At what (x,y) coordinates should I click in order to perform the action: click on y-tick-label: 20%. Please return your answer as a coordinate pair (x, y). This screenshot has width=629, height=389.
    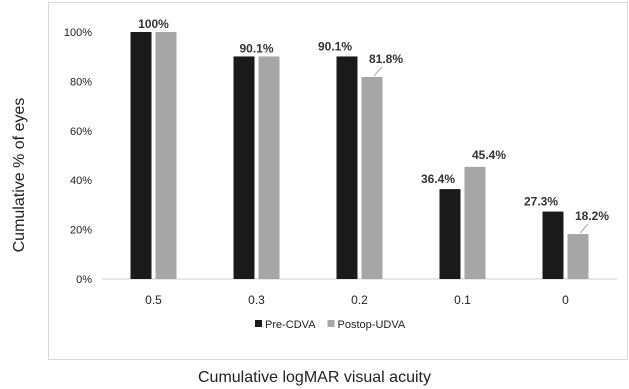
    Looking at the image, I should click on (81, 231).